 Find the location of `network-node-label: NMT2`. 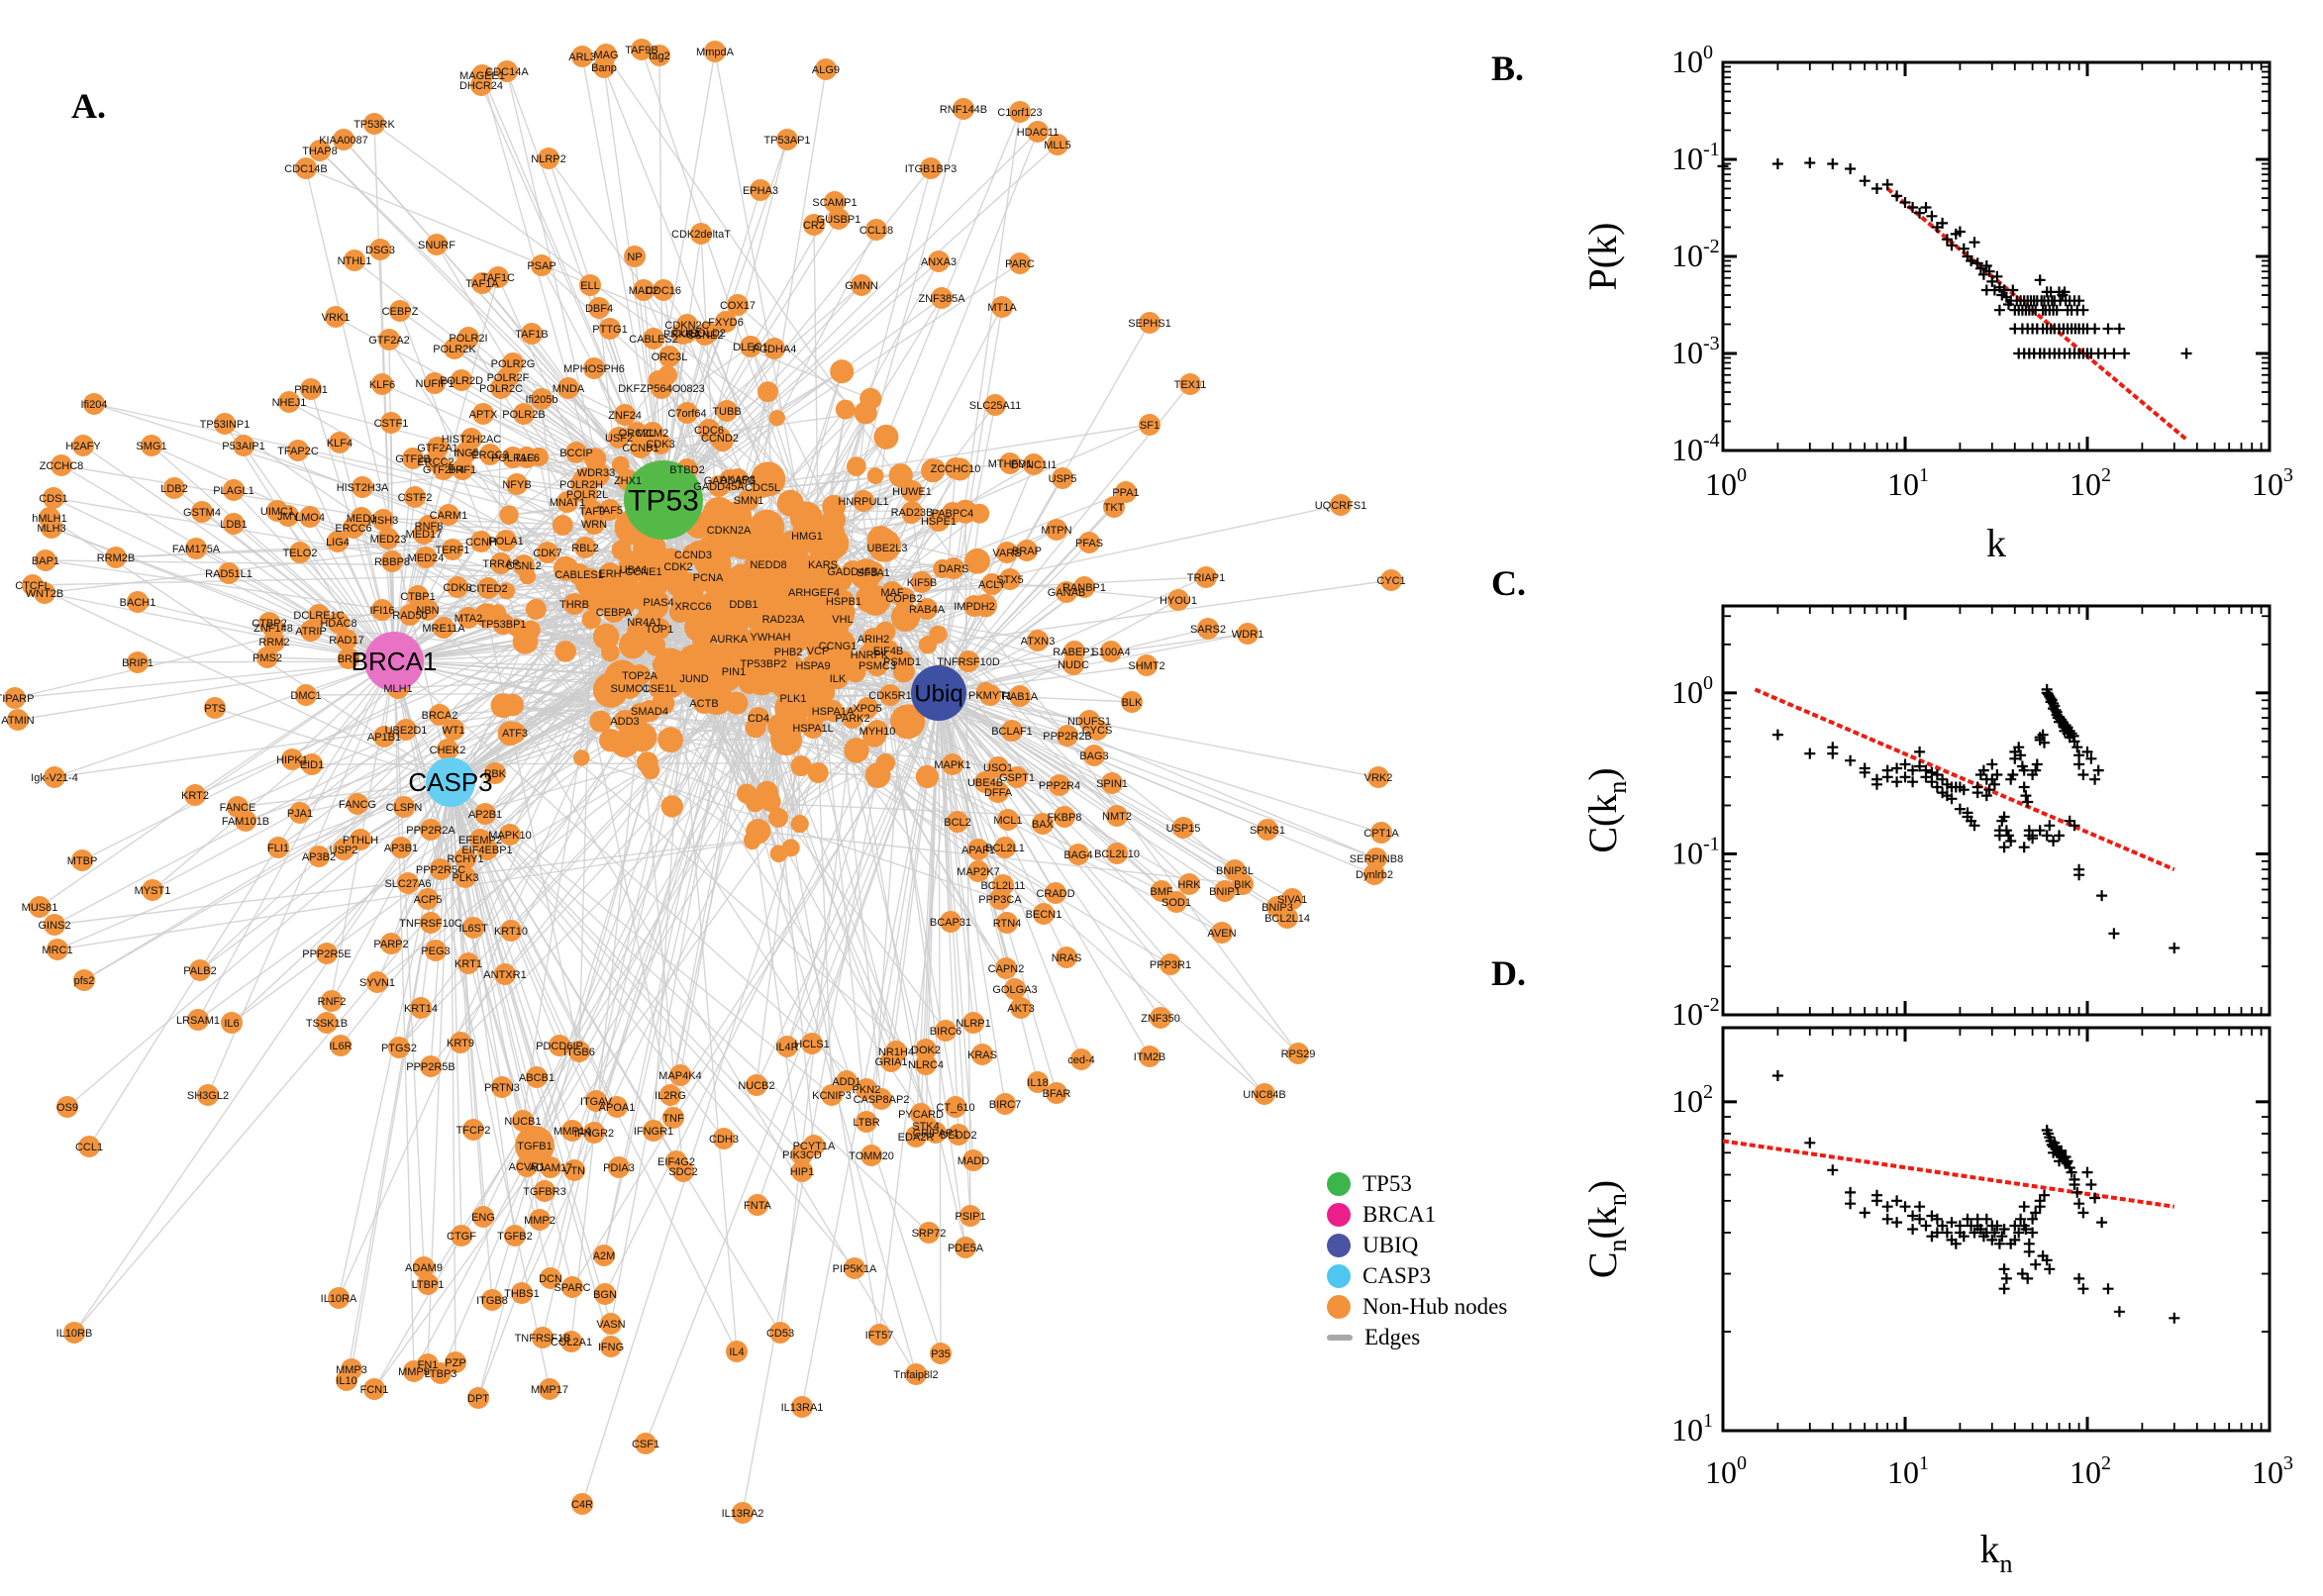

network-node-label: NMT2 is located at coordinates (1117, 817).